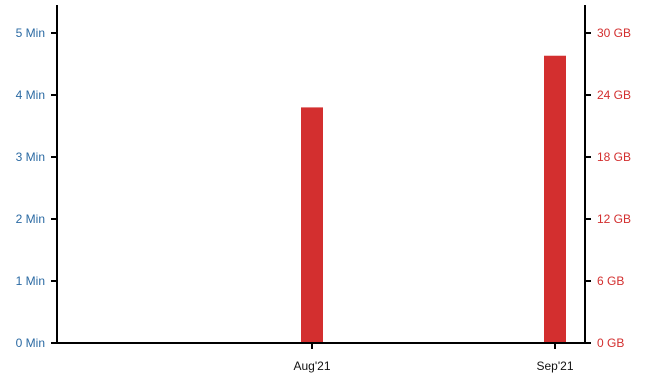 Image resolution: width=652 pixels, height=379 pixels. What do you see at coordinates (30, 343) in the screenshot?
I see `left-tick-label: 0 Min` at bounding box center [30, 343].